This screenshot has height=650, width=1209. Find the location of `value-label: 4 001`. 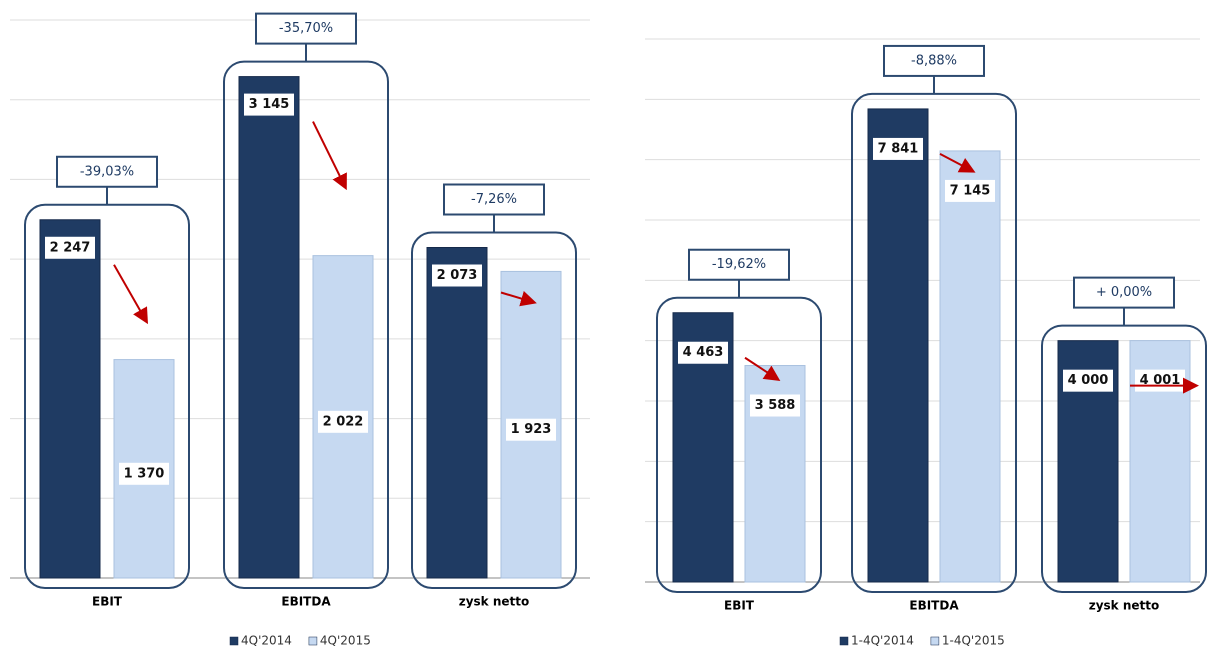

value-label: 4 001 is located at coordinates (1160, 380).